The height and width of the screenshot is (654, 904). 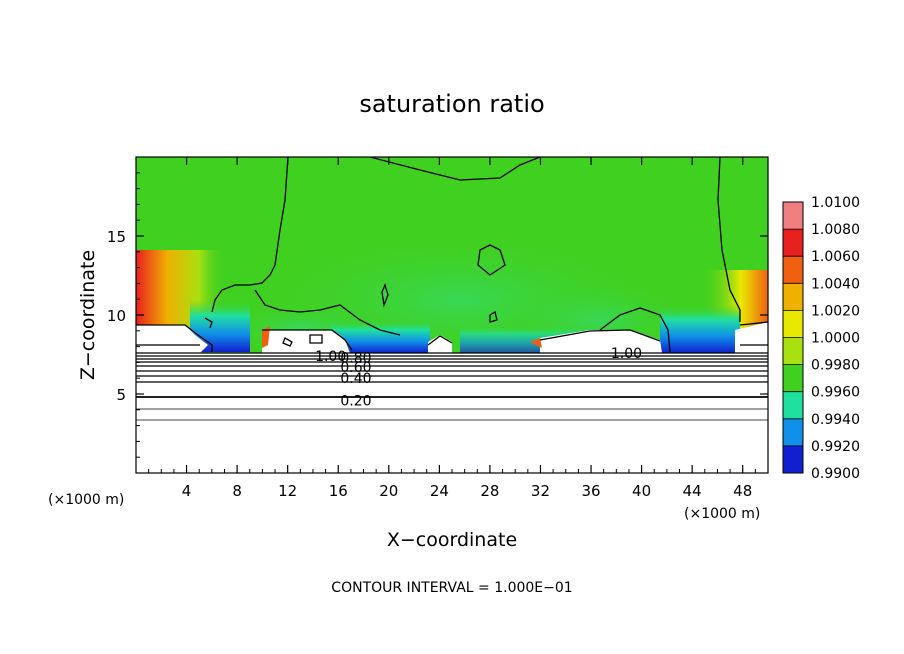 I want to click on colorbar-label: 1.0100, so click(x=835, y=203).